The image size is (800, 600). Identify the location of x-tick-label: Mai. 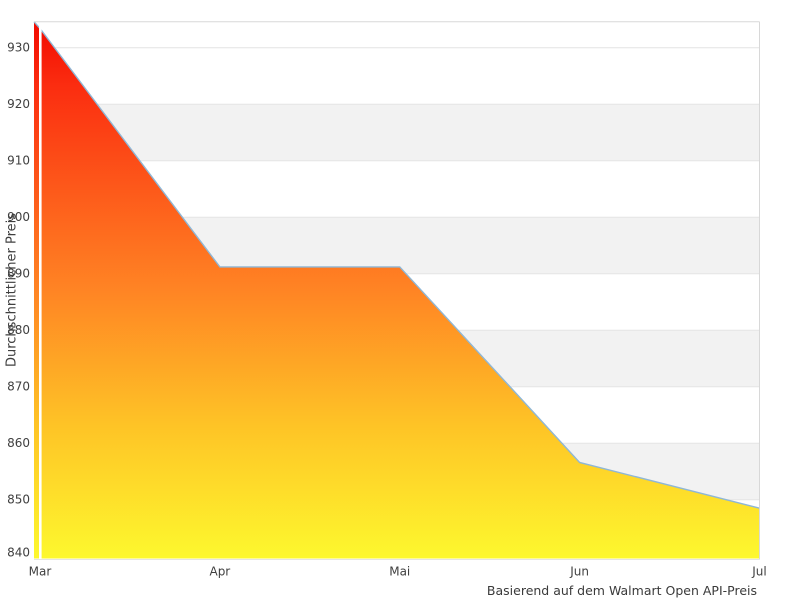
(399, 572).